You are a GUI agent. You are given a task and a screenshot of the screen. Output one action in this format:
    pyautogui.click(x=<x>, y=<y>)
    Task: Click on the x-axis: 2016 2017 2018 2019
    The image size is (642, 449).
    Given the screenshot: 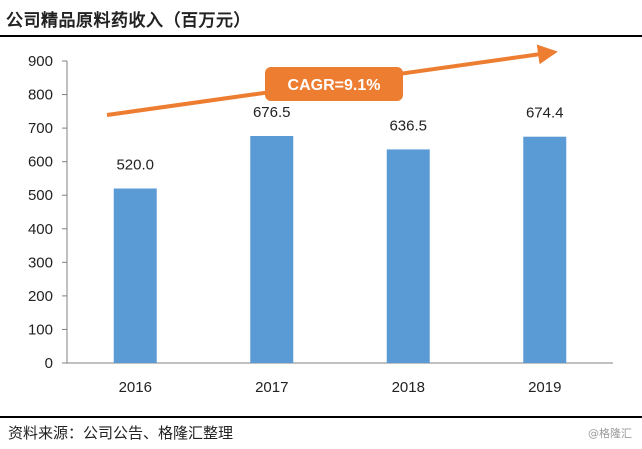 What is the action you would take?
    pyautogui.click(x=340, y=379)
    